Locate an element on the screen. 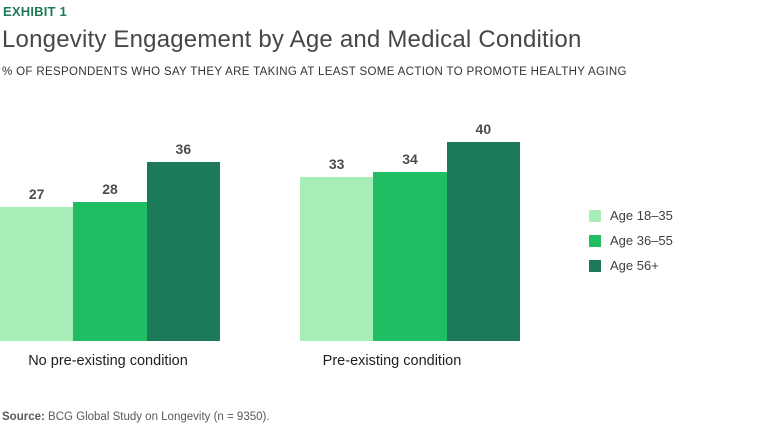  chart-legend: Age 18–35 Age 36–55 Age 56+ is located at coordinates (631, 245).